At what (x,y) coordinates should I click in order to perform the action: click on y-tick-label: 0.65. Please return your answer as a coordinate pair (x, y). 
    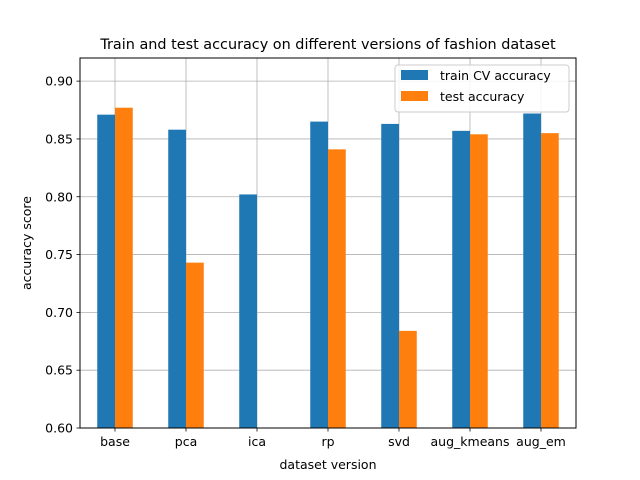
    Looking at the image, I should click on (59, 370).